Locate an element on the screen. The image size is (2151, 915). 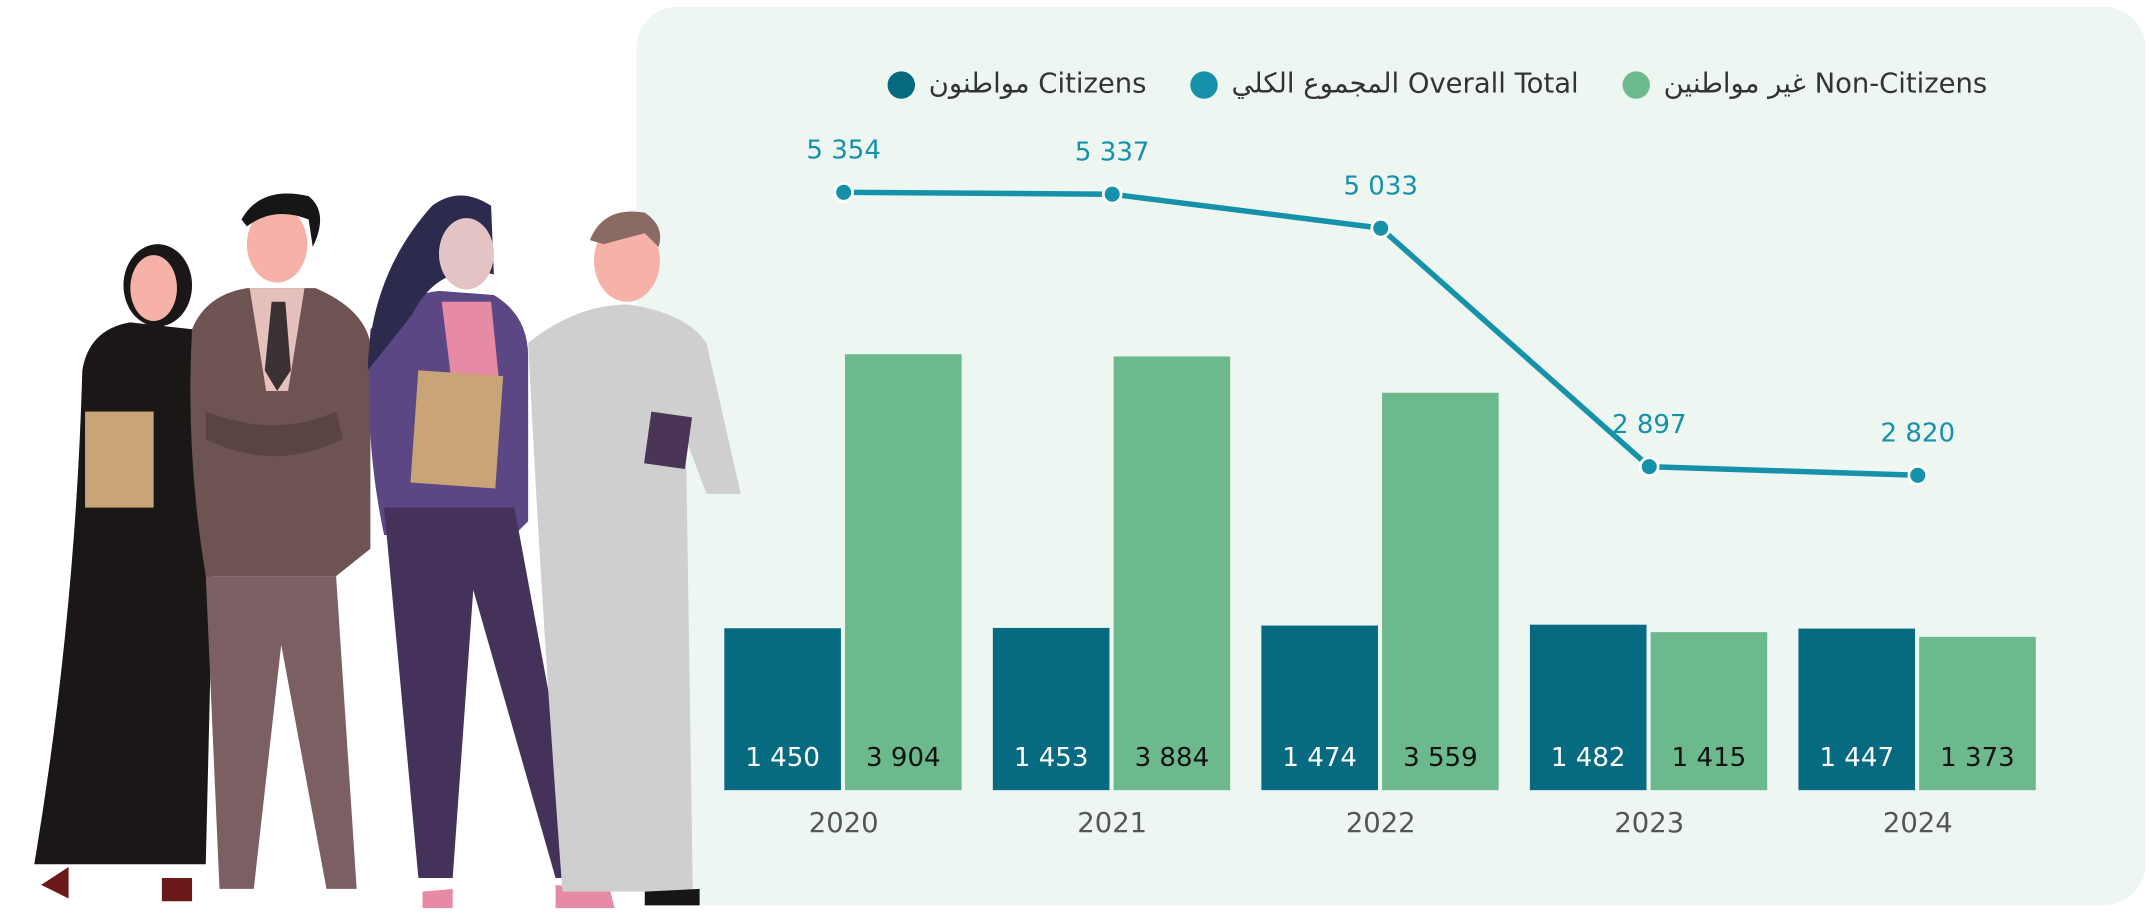
line-label: 2 820 is located at coordinates (1918, 434).